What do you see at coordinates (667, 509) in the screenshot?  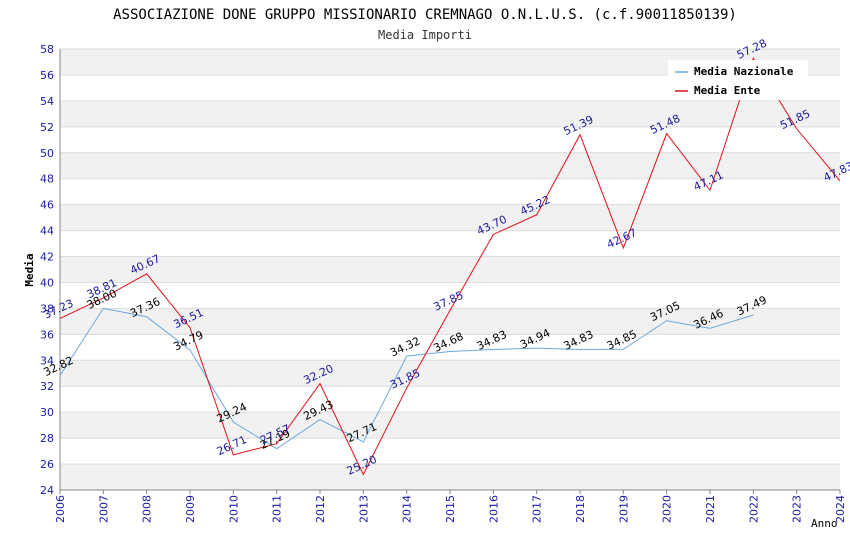 I see `x-tick-label: 2020` at bounding box center [667, 509].